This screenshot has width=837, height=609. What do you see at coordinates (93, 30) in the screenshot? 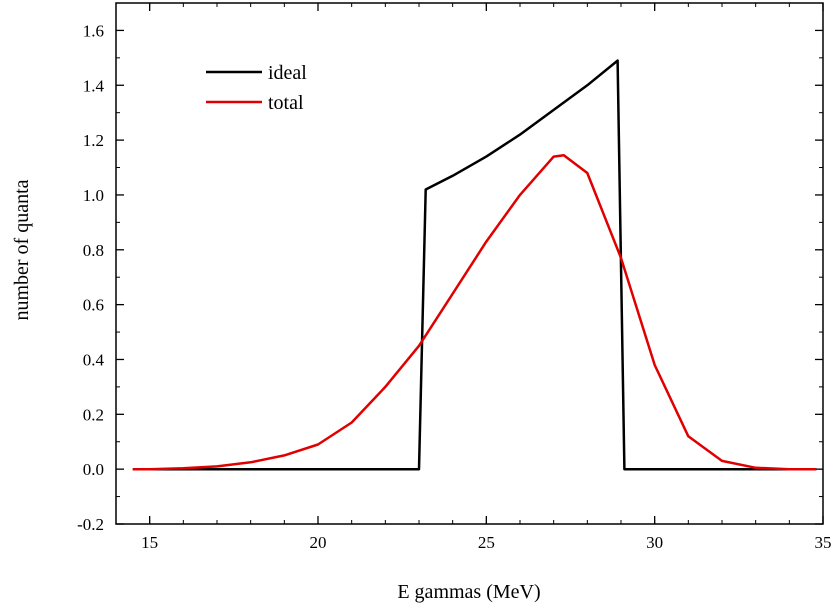
I see `y-tick-label: 1.6` at bounding box center [93, 30].